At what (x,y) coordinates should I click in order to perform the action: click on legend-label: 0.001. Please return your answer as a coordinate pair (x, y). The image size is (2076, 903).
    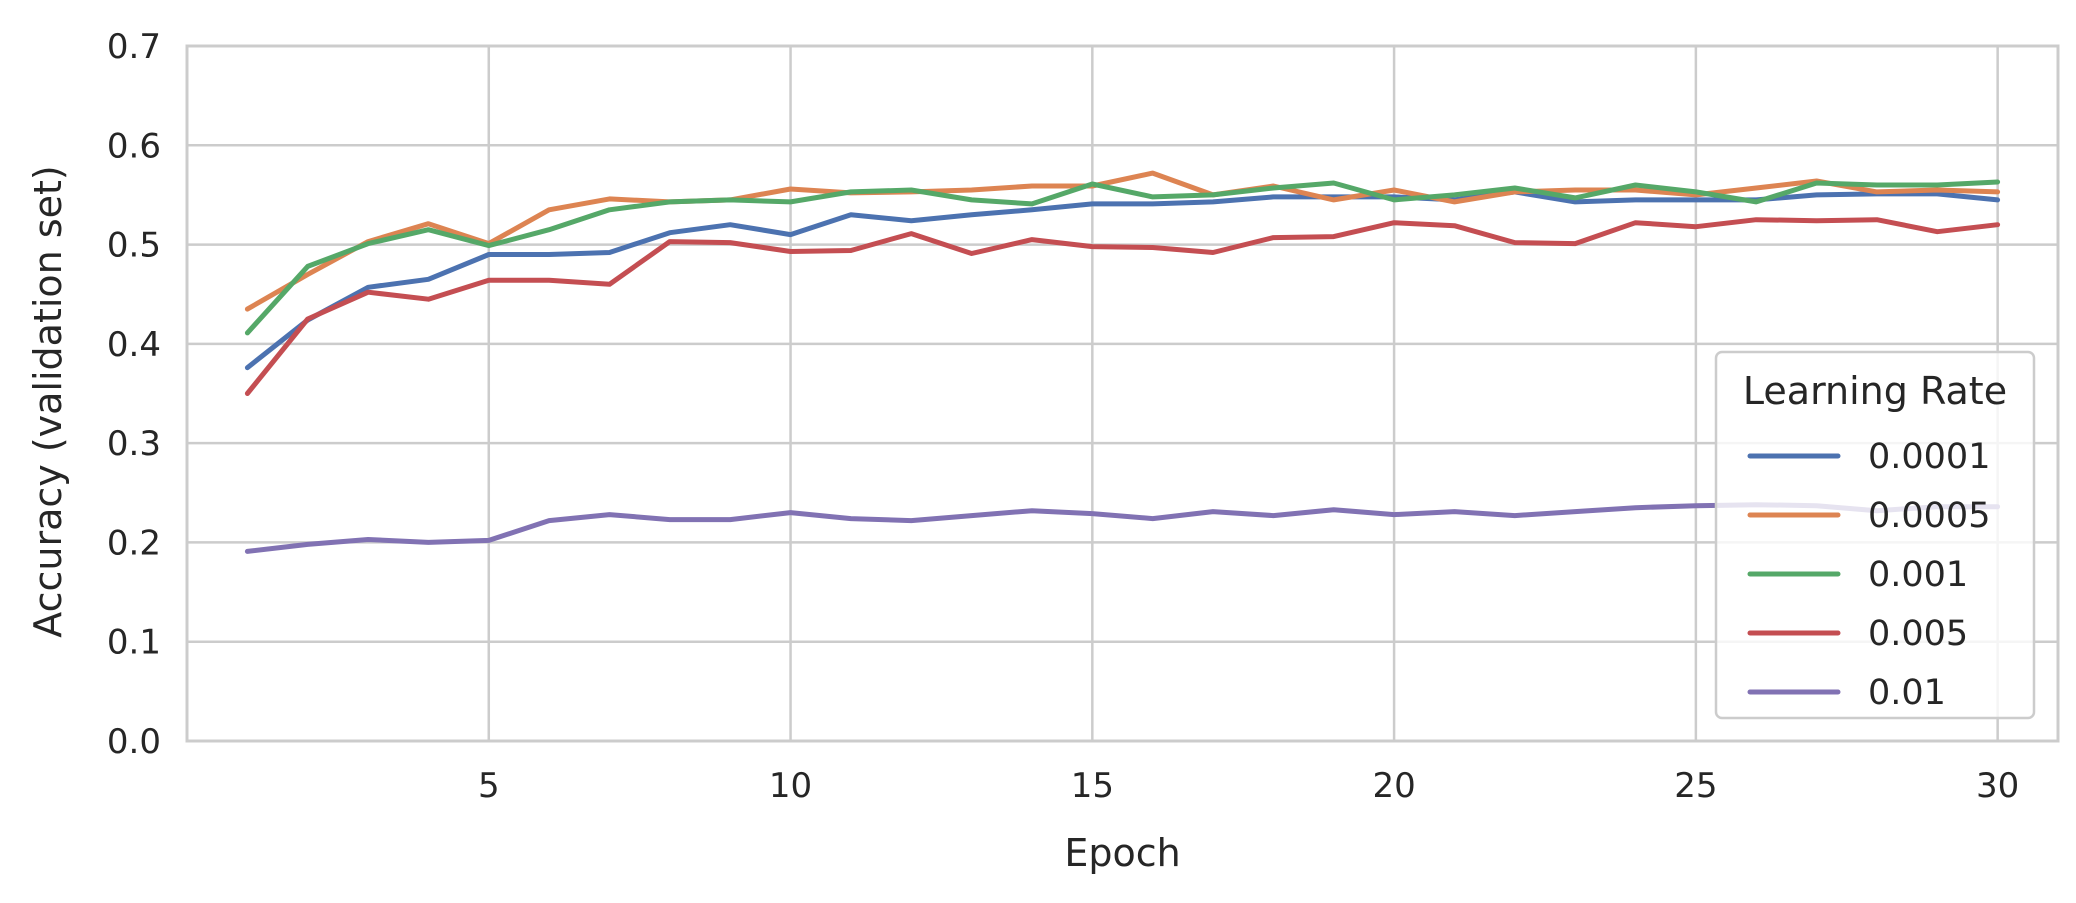
    Looking at the image, I should click on (1918, 575).